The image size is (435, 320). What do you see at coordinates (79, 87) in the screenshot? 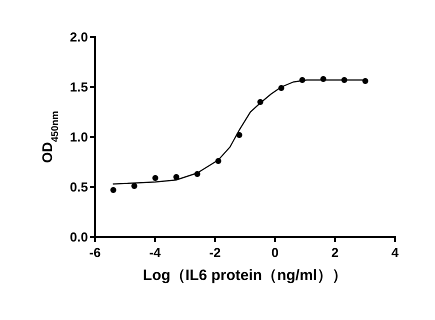
I see `y-tick-label: 1.5` at bounding box center [79, 87].